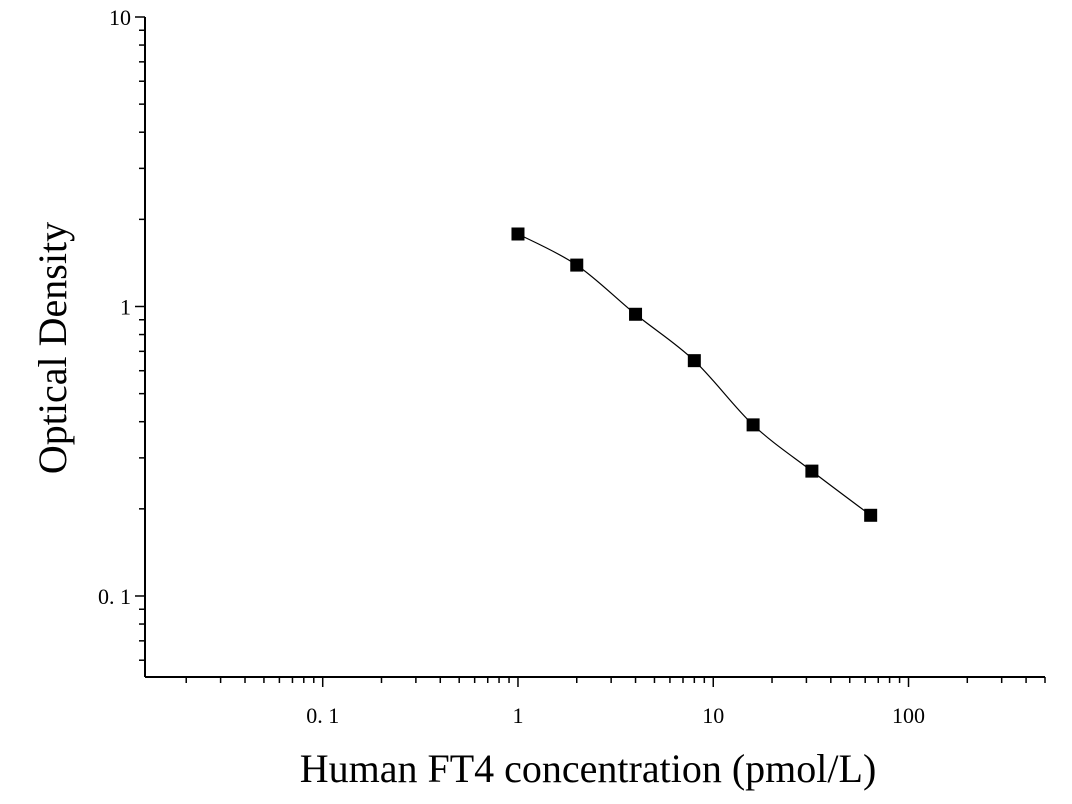 The height and width of the screenshot is (804, 1072). I want to click on y-axis-ticks, so click(140, 338).